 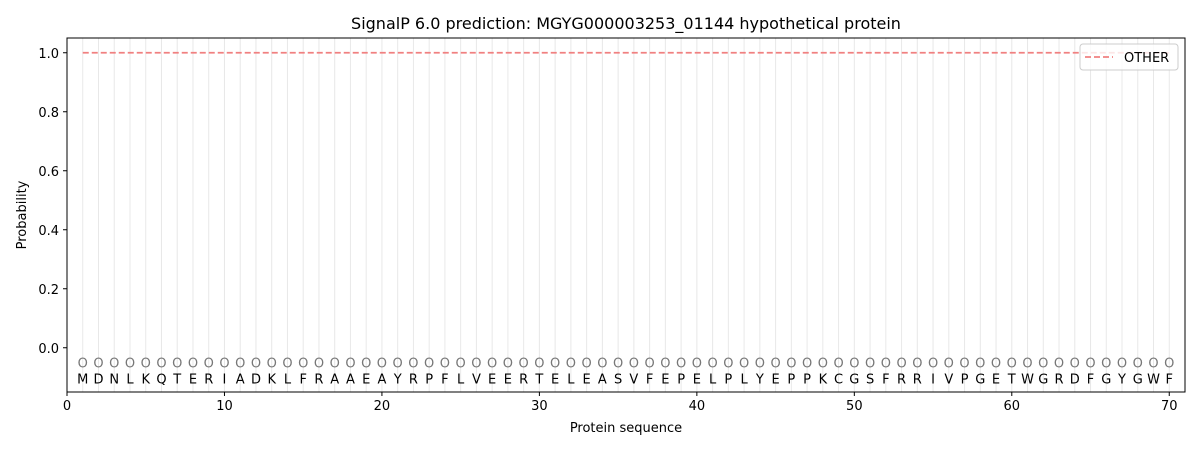 I want to click on y-tick-label: 0.4, so click(x=48, y=231).